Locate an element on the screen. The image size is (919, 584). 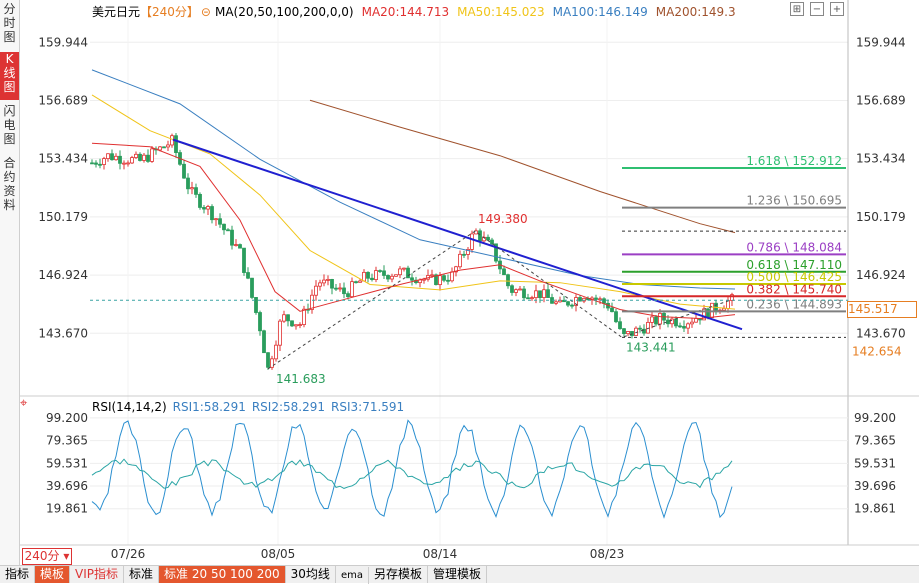
rsi2-value: RSI2:58.291 is located at coordinates (288, 407).